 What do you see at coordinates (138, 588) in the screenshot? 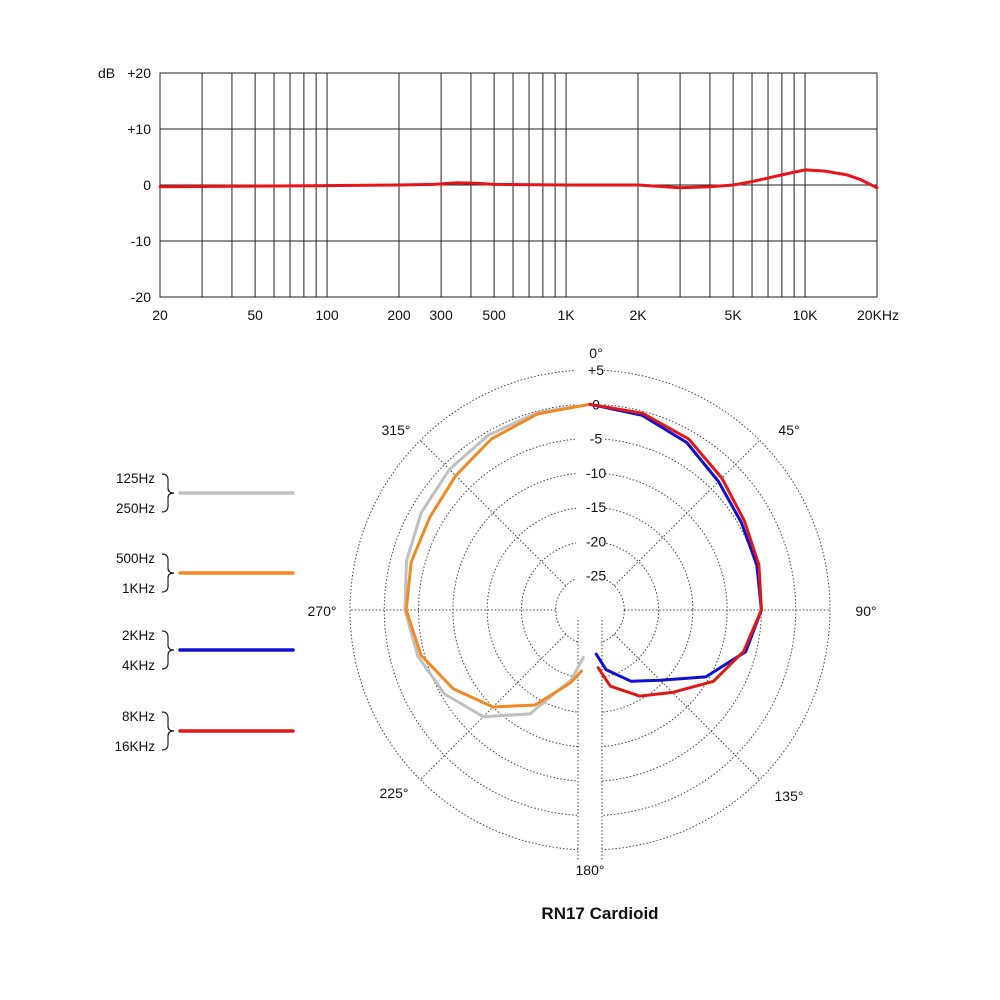
I see `legend-label-bottom: 1KHz` at bounding box center [138, 588].